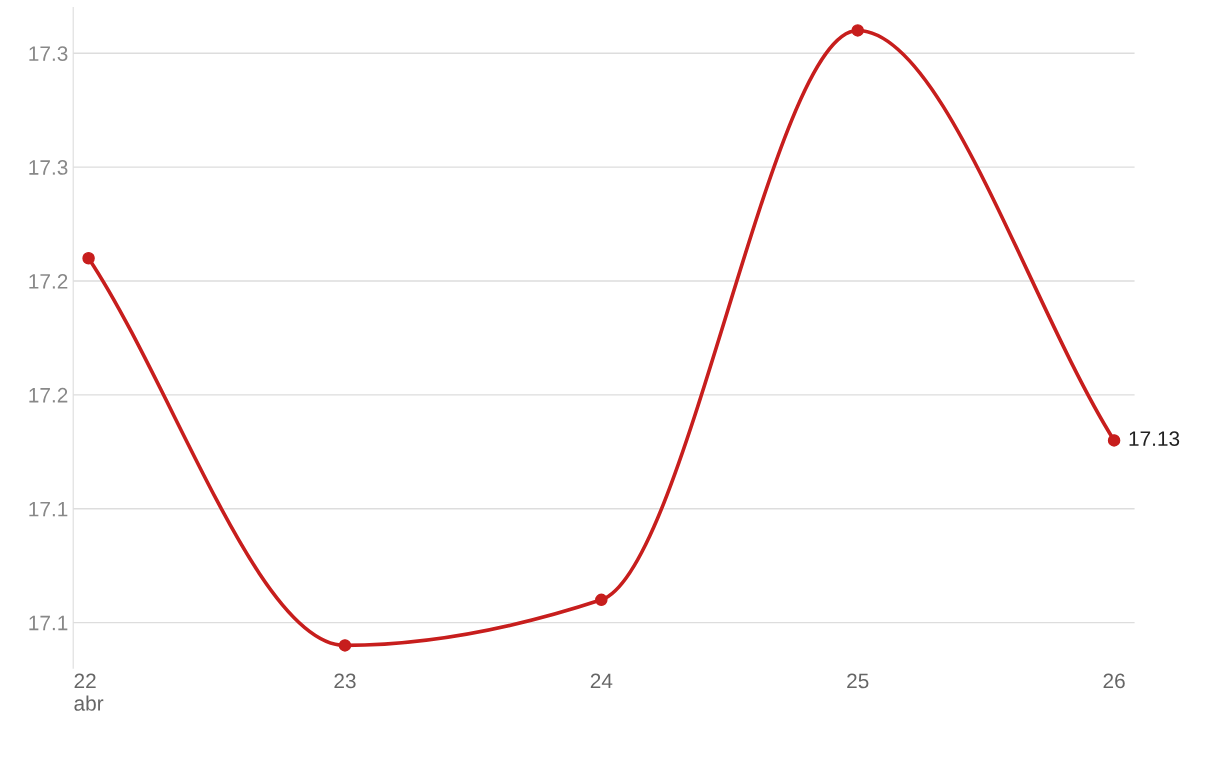  Describe the element at coordinates (601, 681) in the screenshot. I see `x-tick-label: 24` at that location.